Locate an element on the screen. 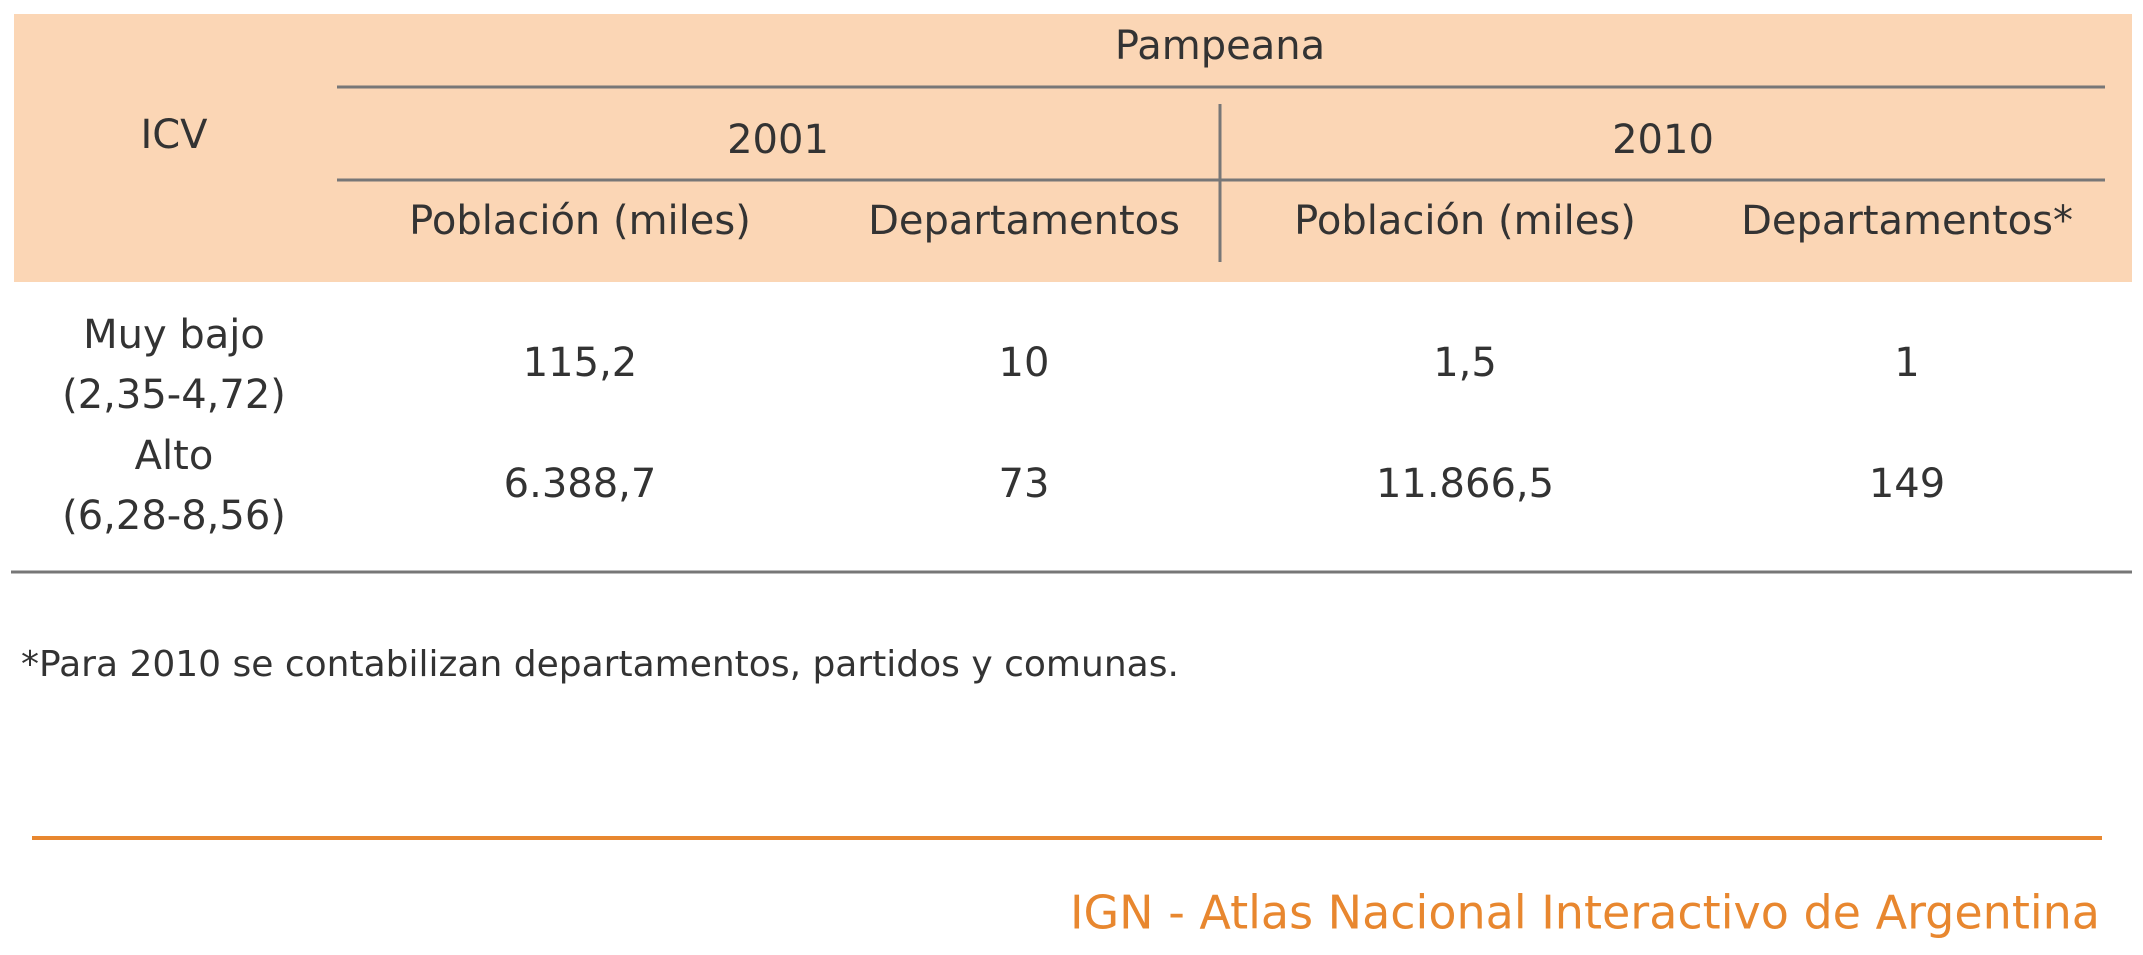  region: Pampeana is located at coordinates (1220, 46).